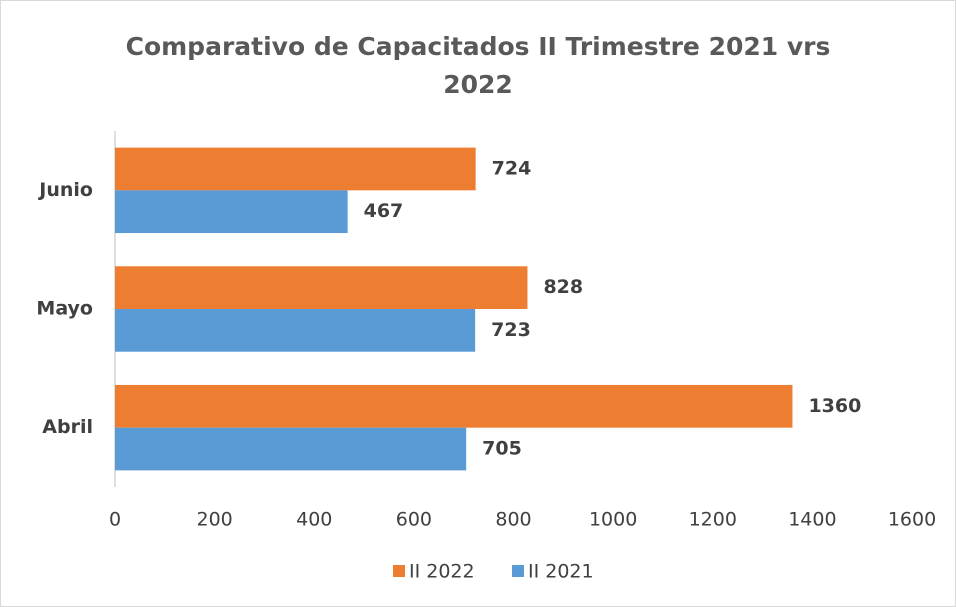 Image resolution: width=956 pixels, height=607 pixels. What do you see at coordinates (65, 190) in the screenshot?
I see `y-tick-label: Junio` at bounding box center [65, 190].